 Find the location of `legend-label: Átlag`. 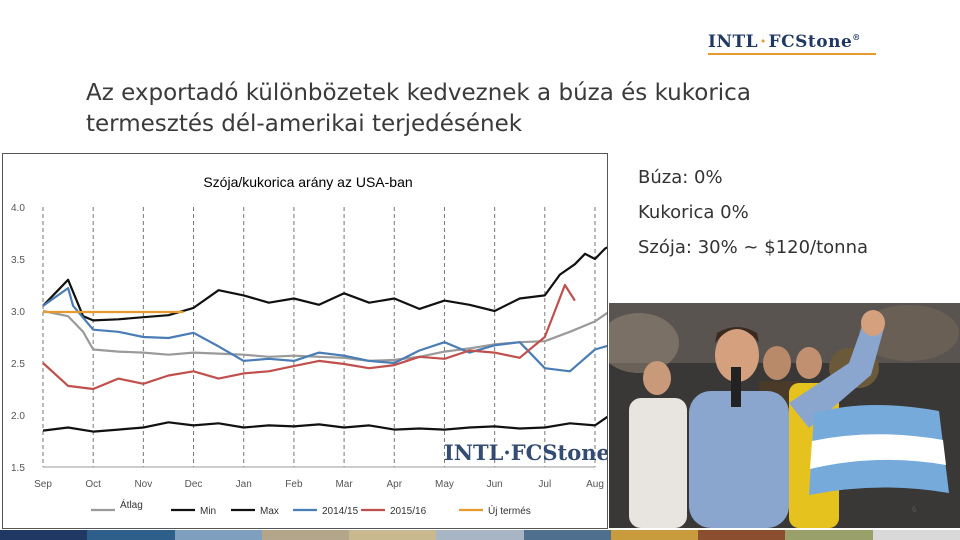

legend-label: Átlag is located at coordinates (131, 504).